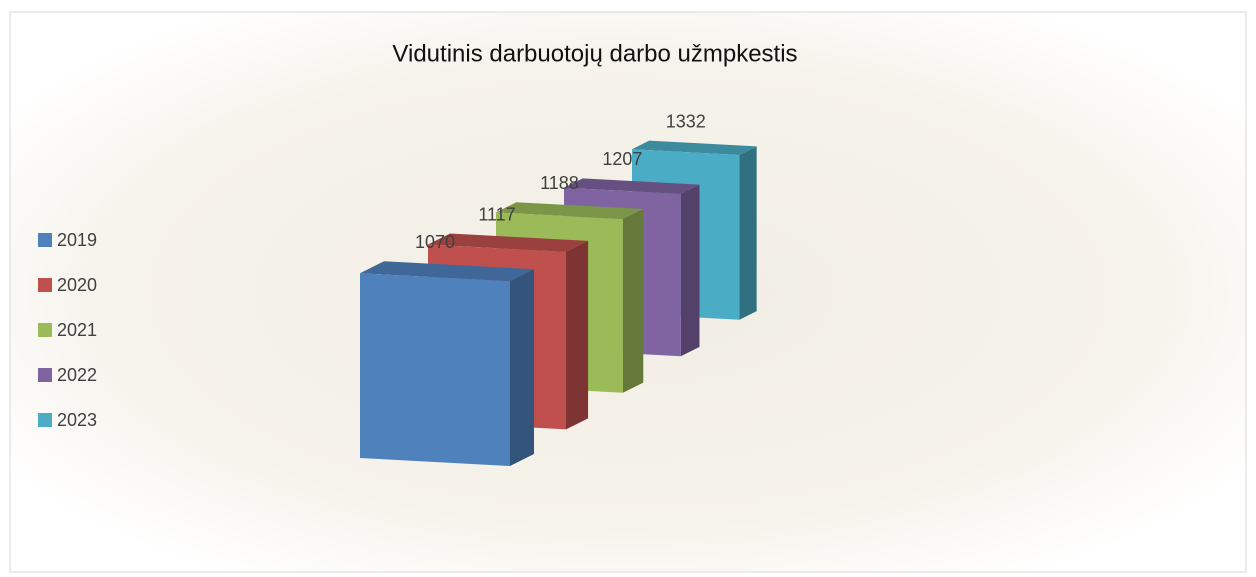  I want to click on legend-label: 2022, so click(77, 375).